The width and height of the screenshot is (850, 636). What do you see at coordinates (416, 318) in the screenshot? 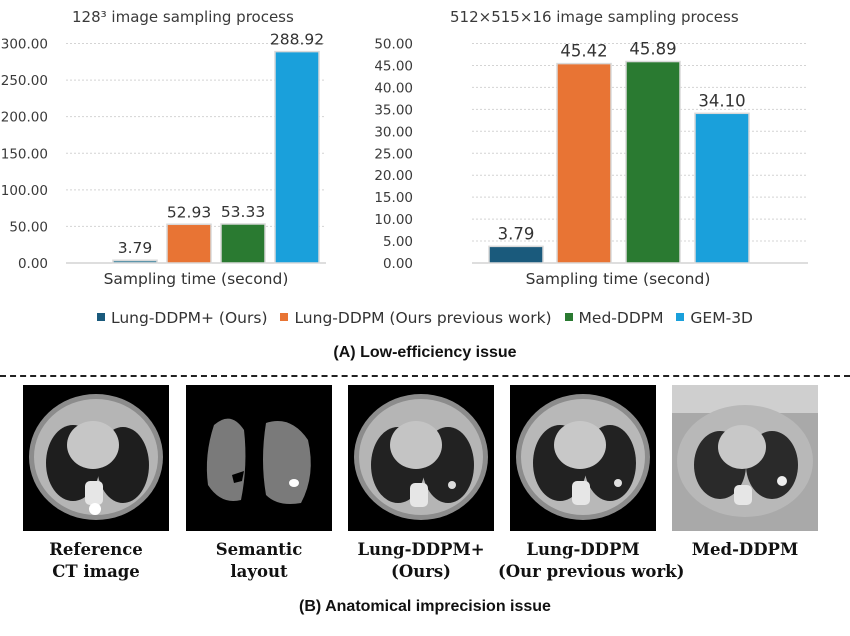
I see `legend-item-lung-ddpm: Lung-DDPM (Ours previous work)` at bounding box center [416, 318].